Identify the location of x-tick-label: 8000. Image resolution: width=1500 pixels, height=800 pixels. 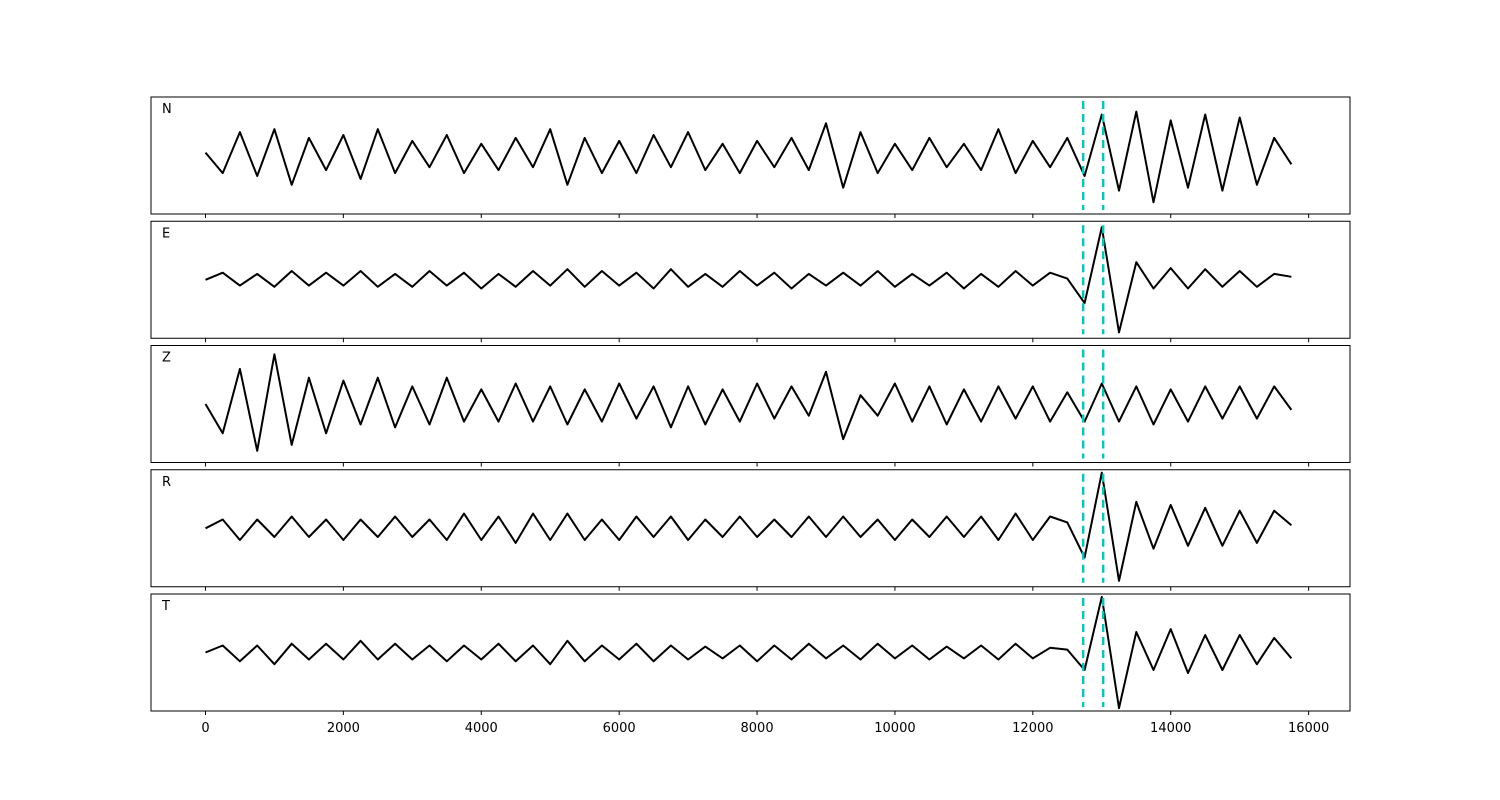
(757, 728).